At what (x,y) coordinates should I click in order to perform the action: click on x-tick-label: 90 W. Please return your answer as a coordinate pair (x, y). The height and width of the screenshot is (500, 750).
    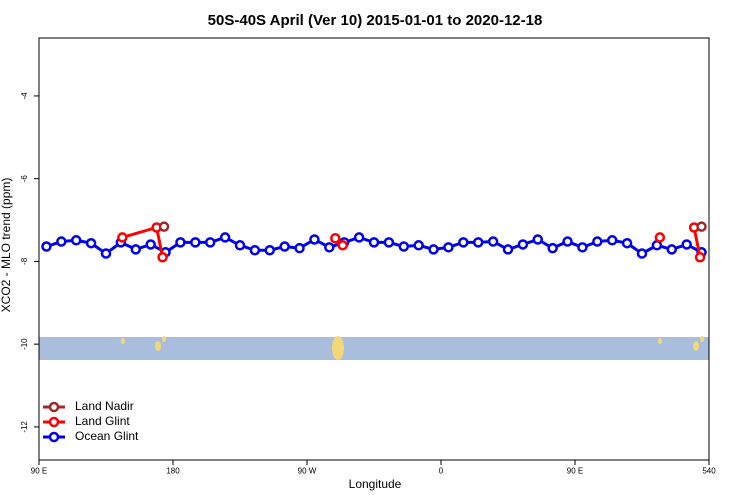
    Looking at the image, I should click on (307, 471).